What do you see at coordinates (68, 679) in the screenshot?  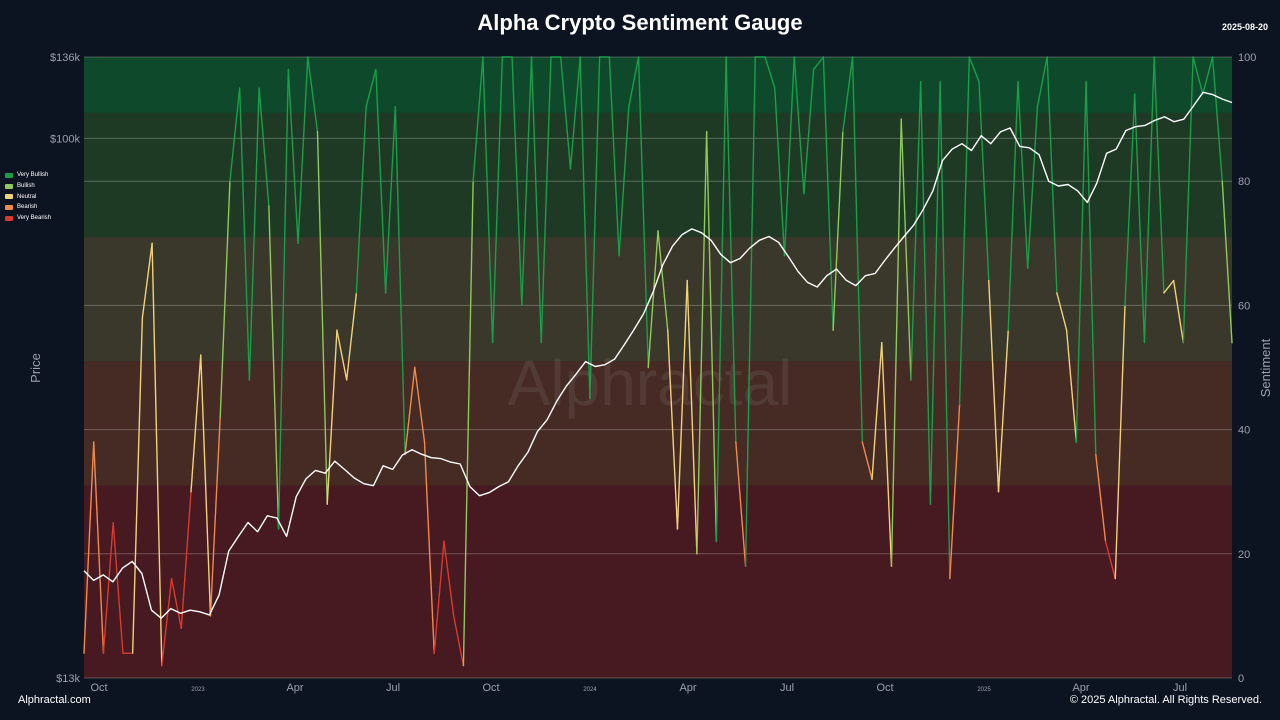 I see `y-left-tick-label: $13k` at bounding box center [68, 679].